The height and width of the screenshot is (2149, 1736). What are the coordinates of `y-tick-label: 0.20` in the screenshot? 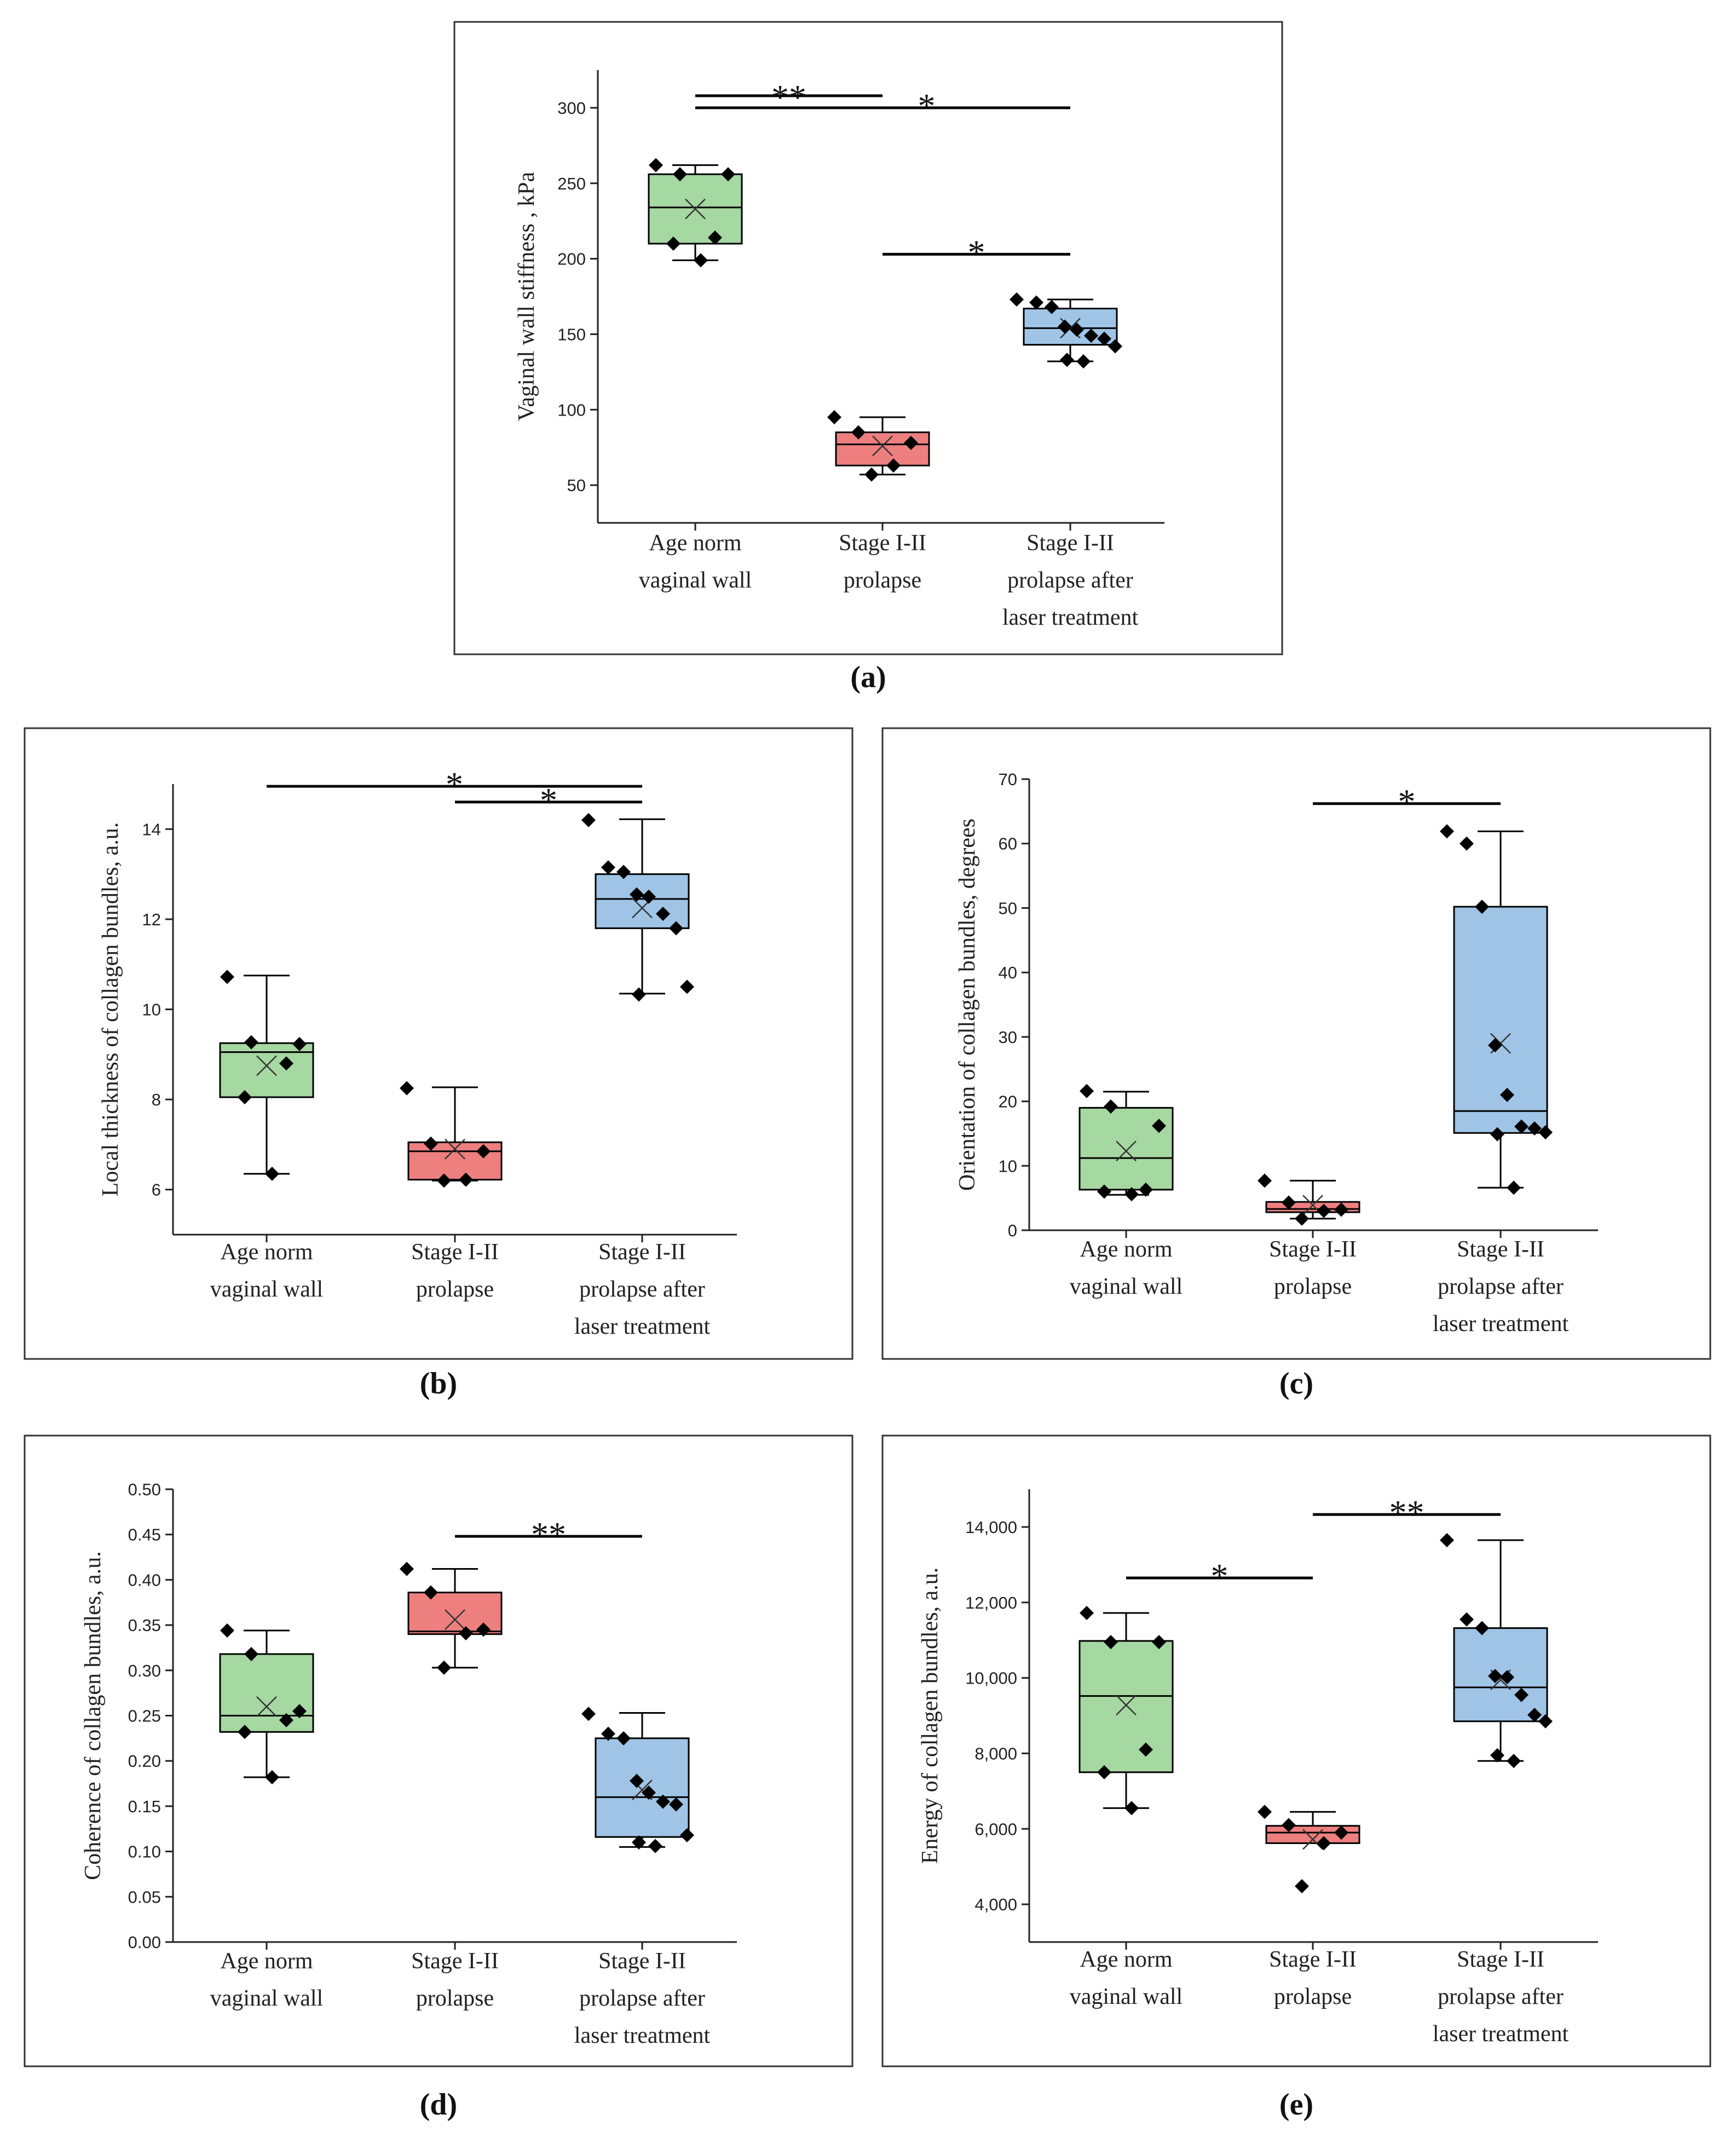 It's located at (144, 1761).